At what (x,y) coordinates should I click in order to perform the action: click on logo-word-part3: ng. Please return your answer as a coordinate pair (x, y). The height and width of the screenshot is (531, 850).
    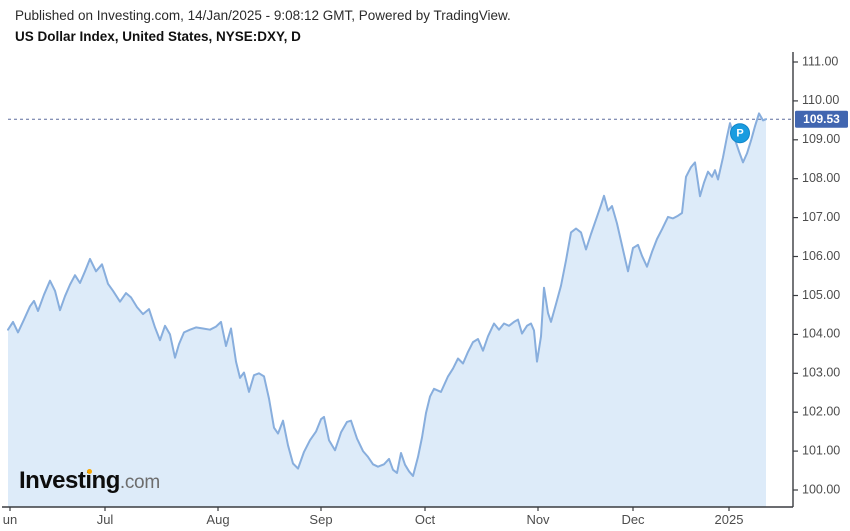
    Looking at the image, I should click on (106, 480).